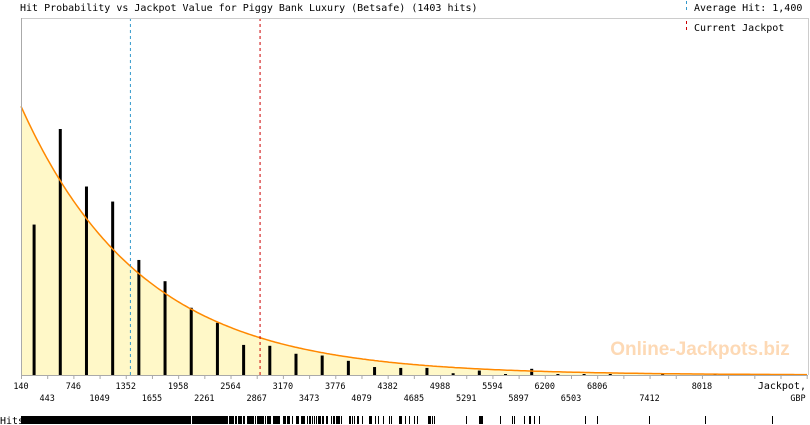 This screenshot has height=425, width=810. What do you see at coordinates (414, 399) in the screenshot?
I see `x-tick-label: 4685` at bounding box center [414, 399].